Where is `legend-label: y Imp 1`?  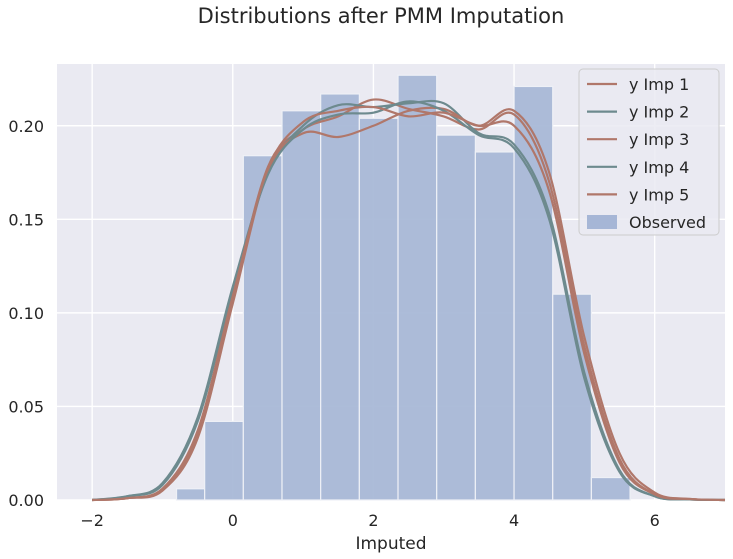
legend-label: y Imp 1 is located at coordinates (659, 84).